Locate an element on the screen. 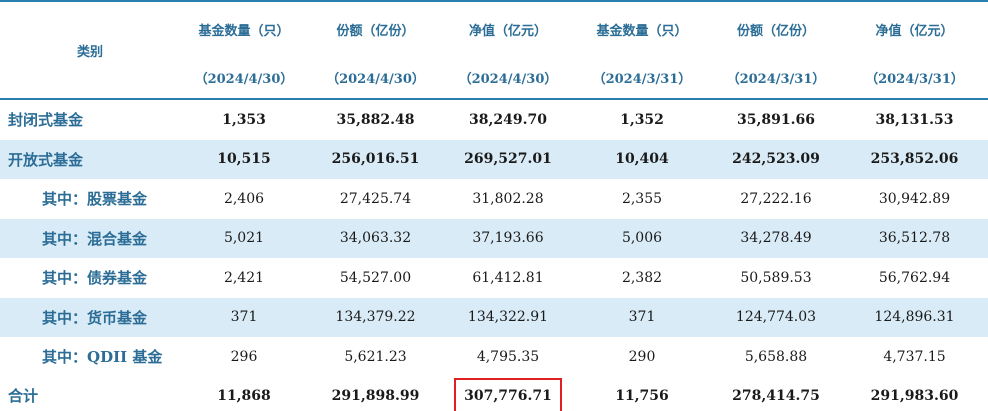  header-col-5-date: （2024/3/31） is located at coordinates (776, 79).